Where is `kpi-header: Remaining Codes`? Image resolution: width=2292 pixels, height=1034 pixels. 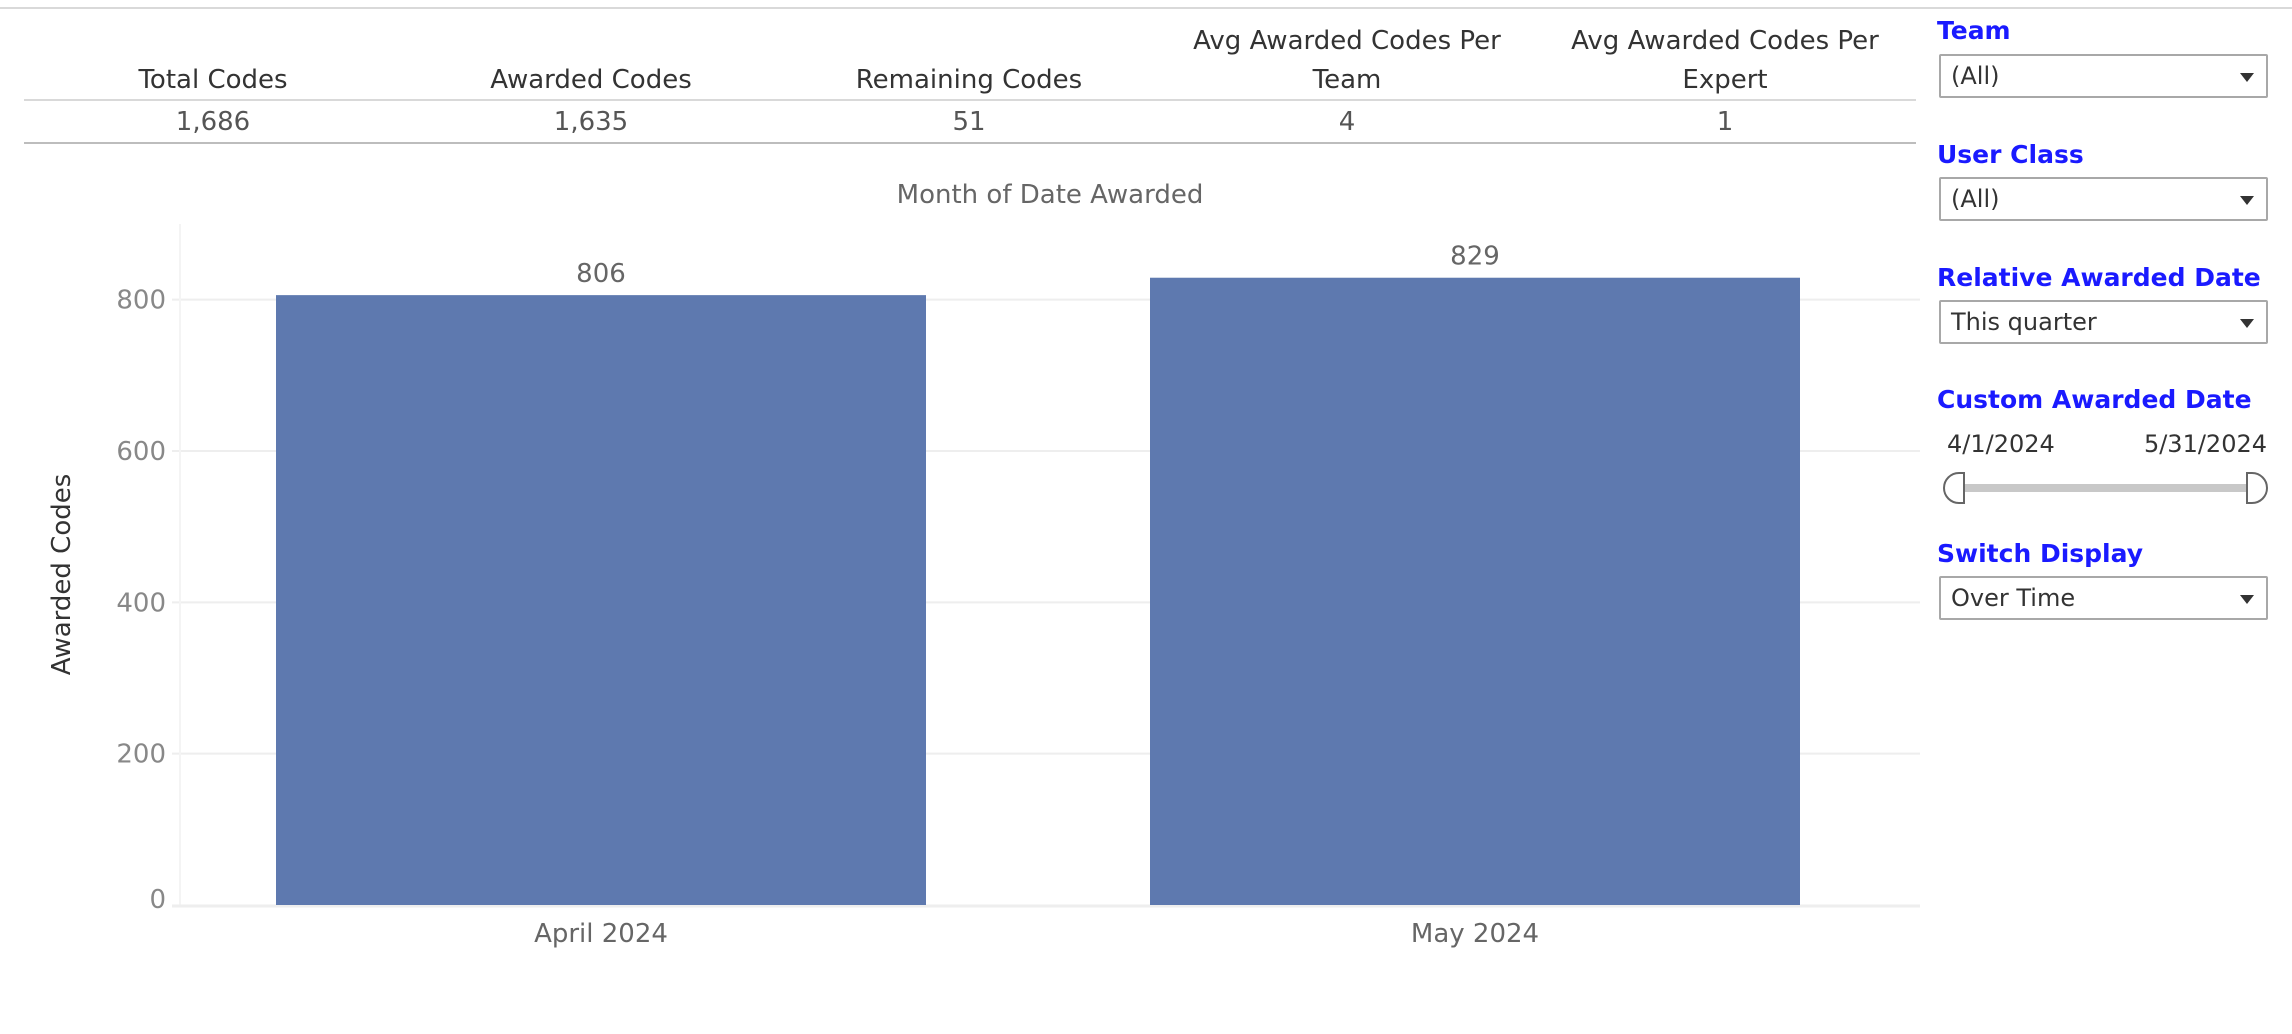
kpi-header: Remaining Codes is located at coordinates (969, 80).